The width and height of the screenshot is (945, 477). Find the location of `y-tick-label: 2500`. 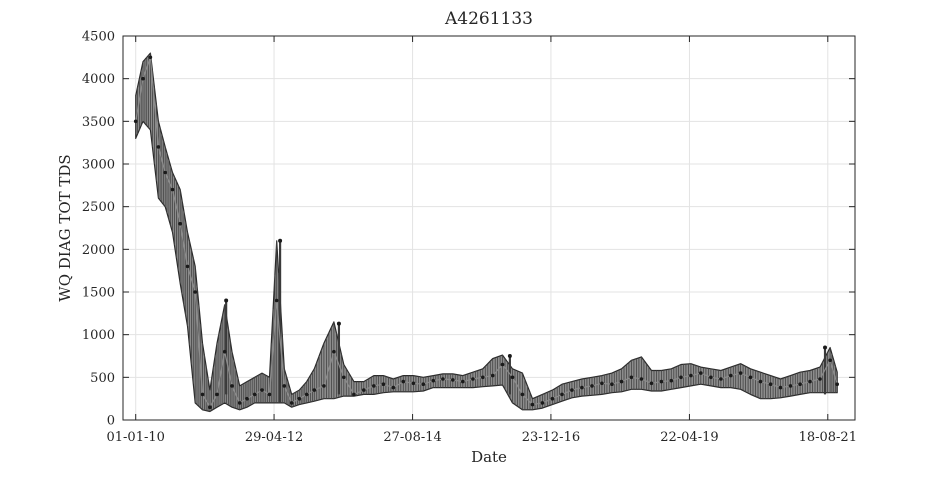

y-tick-label: 2500 is located at coordinates (98, 207).